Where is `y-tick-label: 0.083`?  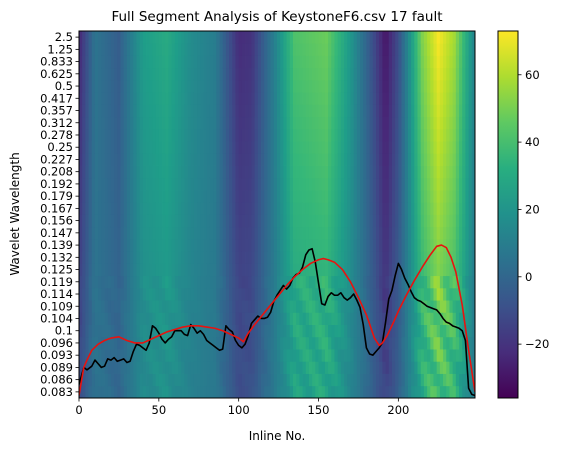 y-tick-label: 0.083 is located at coordinates (56, 392).